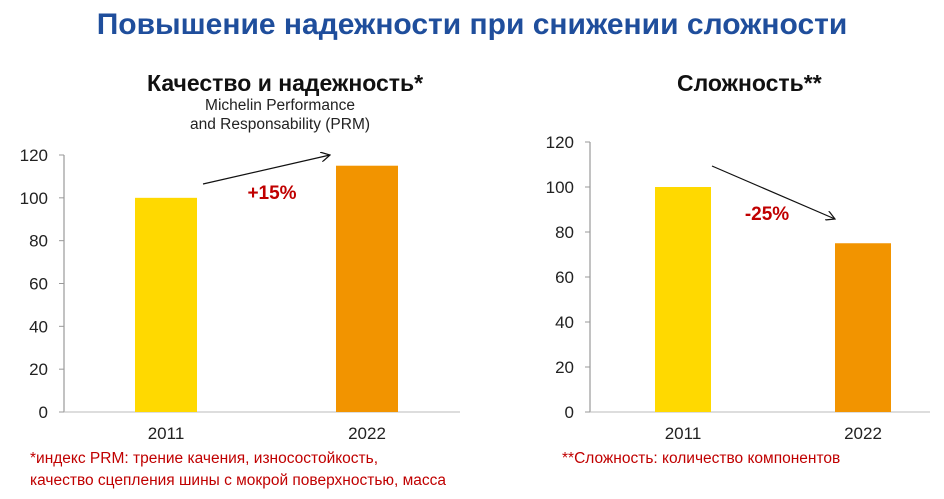  I want to click on chart-2-annotation: -25%, so click(767, 214).